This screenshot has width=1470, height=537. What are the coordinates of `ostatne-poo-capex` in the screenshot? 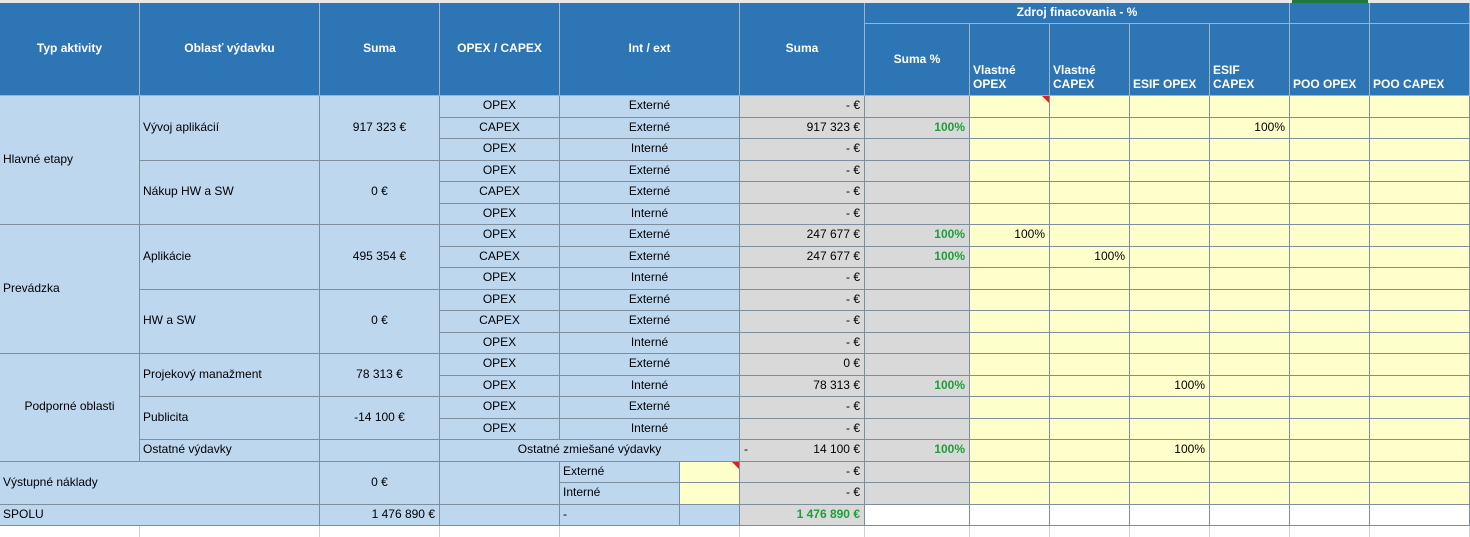 It's located at (1420, 451).